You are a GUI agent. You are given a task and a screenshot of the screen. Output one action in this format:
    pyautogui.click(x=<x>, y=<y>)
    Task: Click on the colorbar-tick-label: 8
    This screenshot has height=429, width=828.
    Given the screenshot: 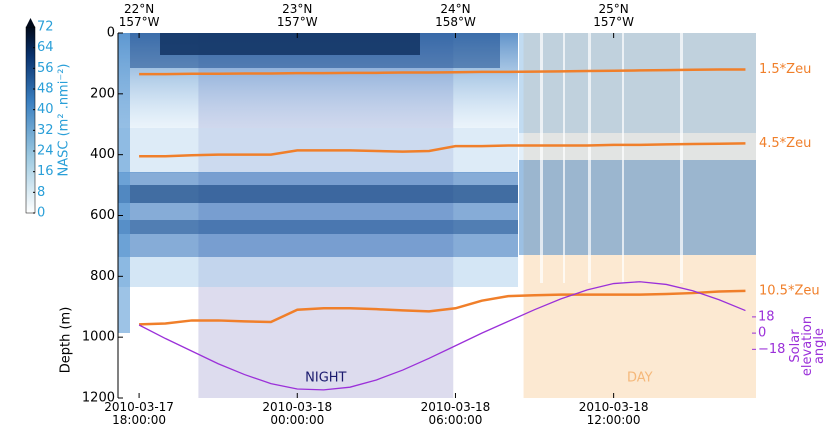 What is the action you would take?
    pyautogui.click(x=41, y=192)
    